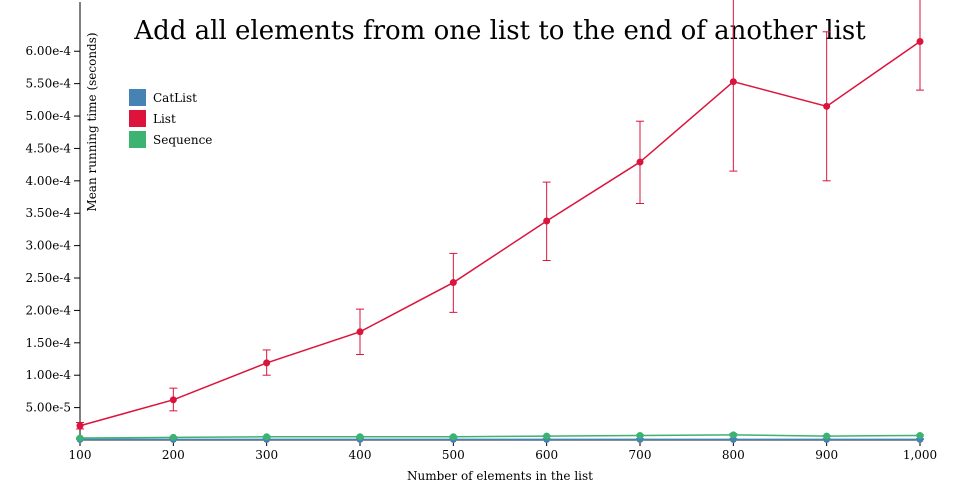  I want to click on y-tick-label: 4.00e-4, so click(48, 181).